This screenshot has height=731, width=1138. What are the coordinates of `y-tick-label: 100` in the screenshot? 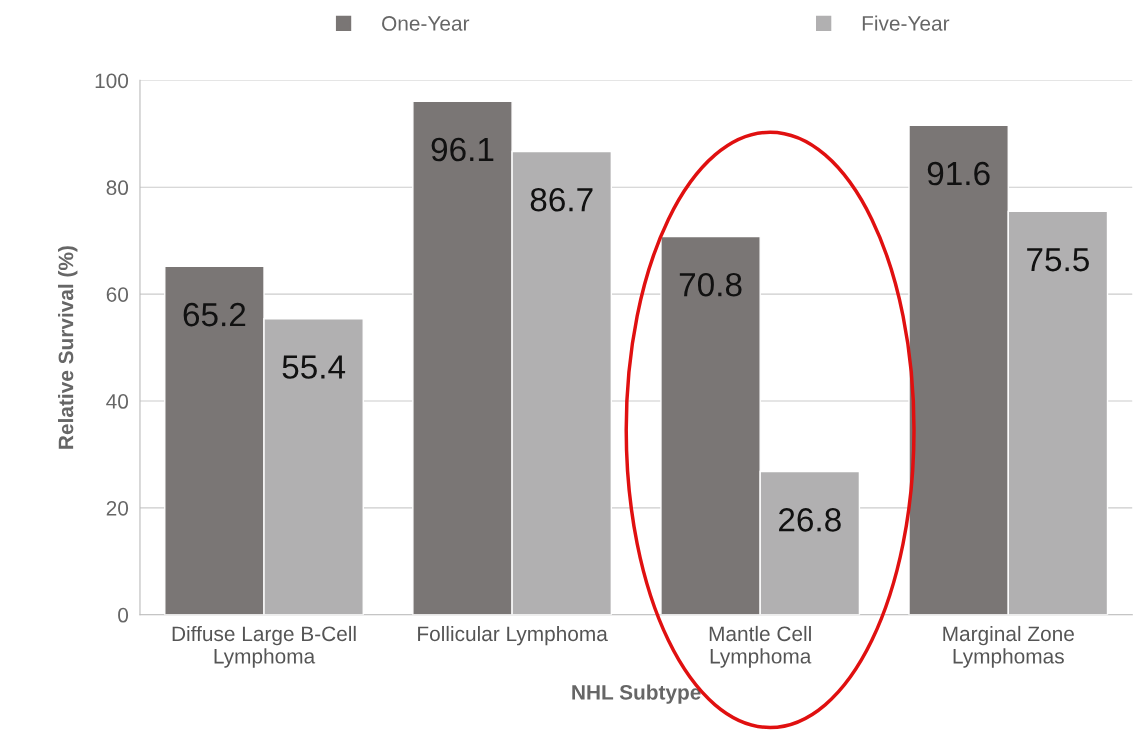 It's located at (112, 81).